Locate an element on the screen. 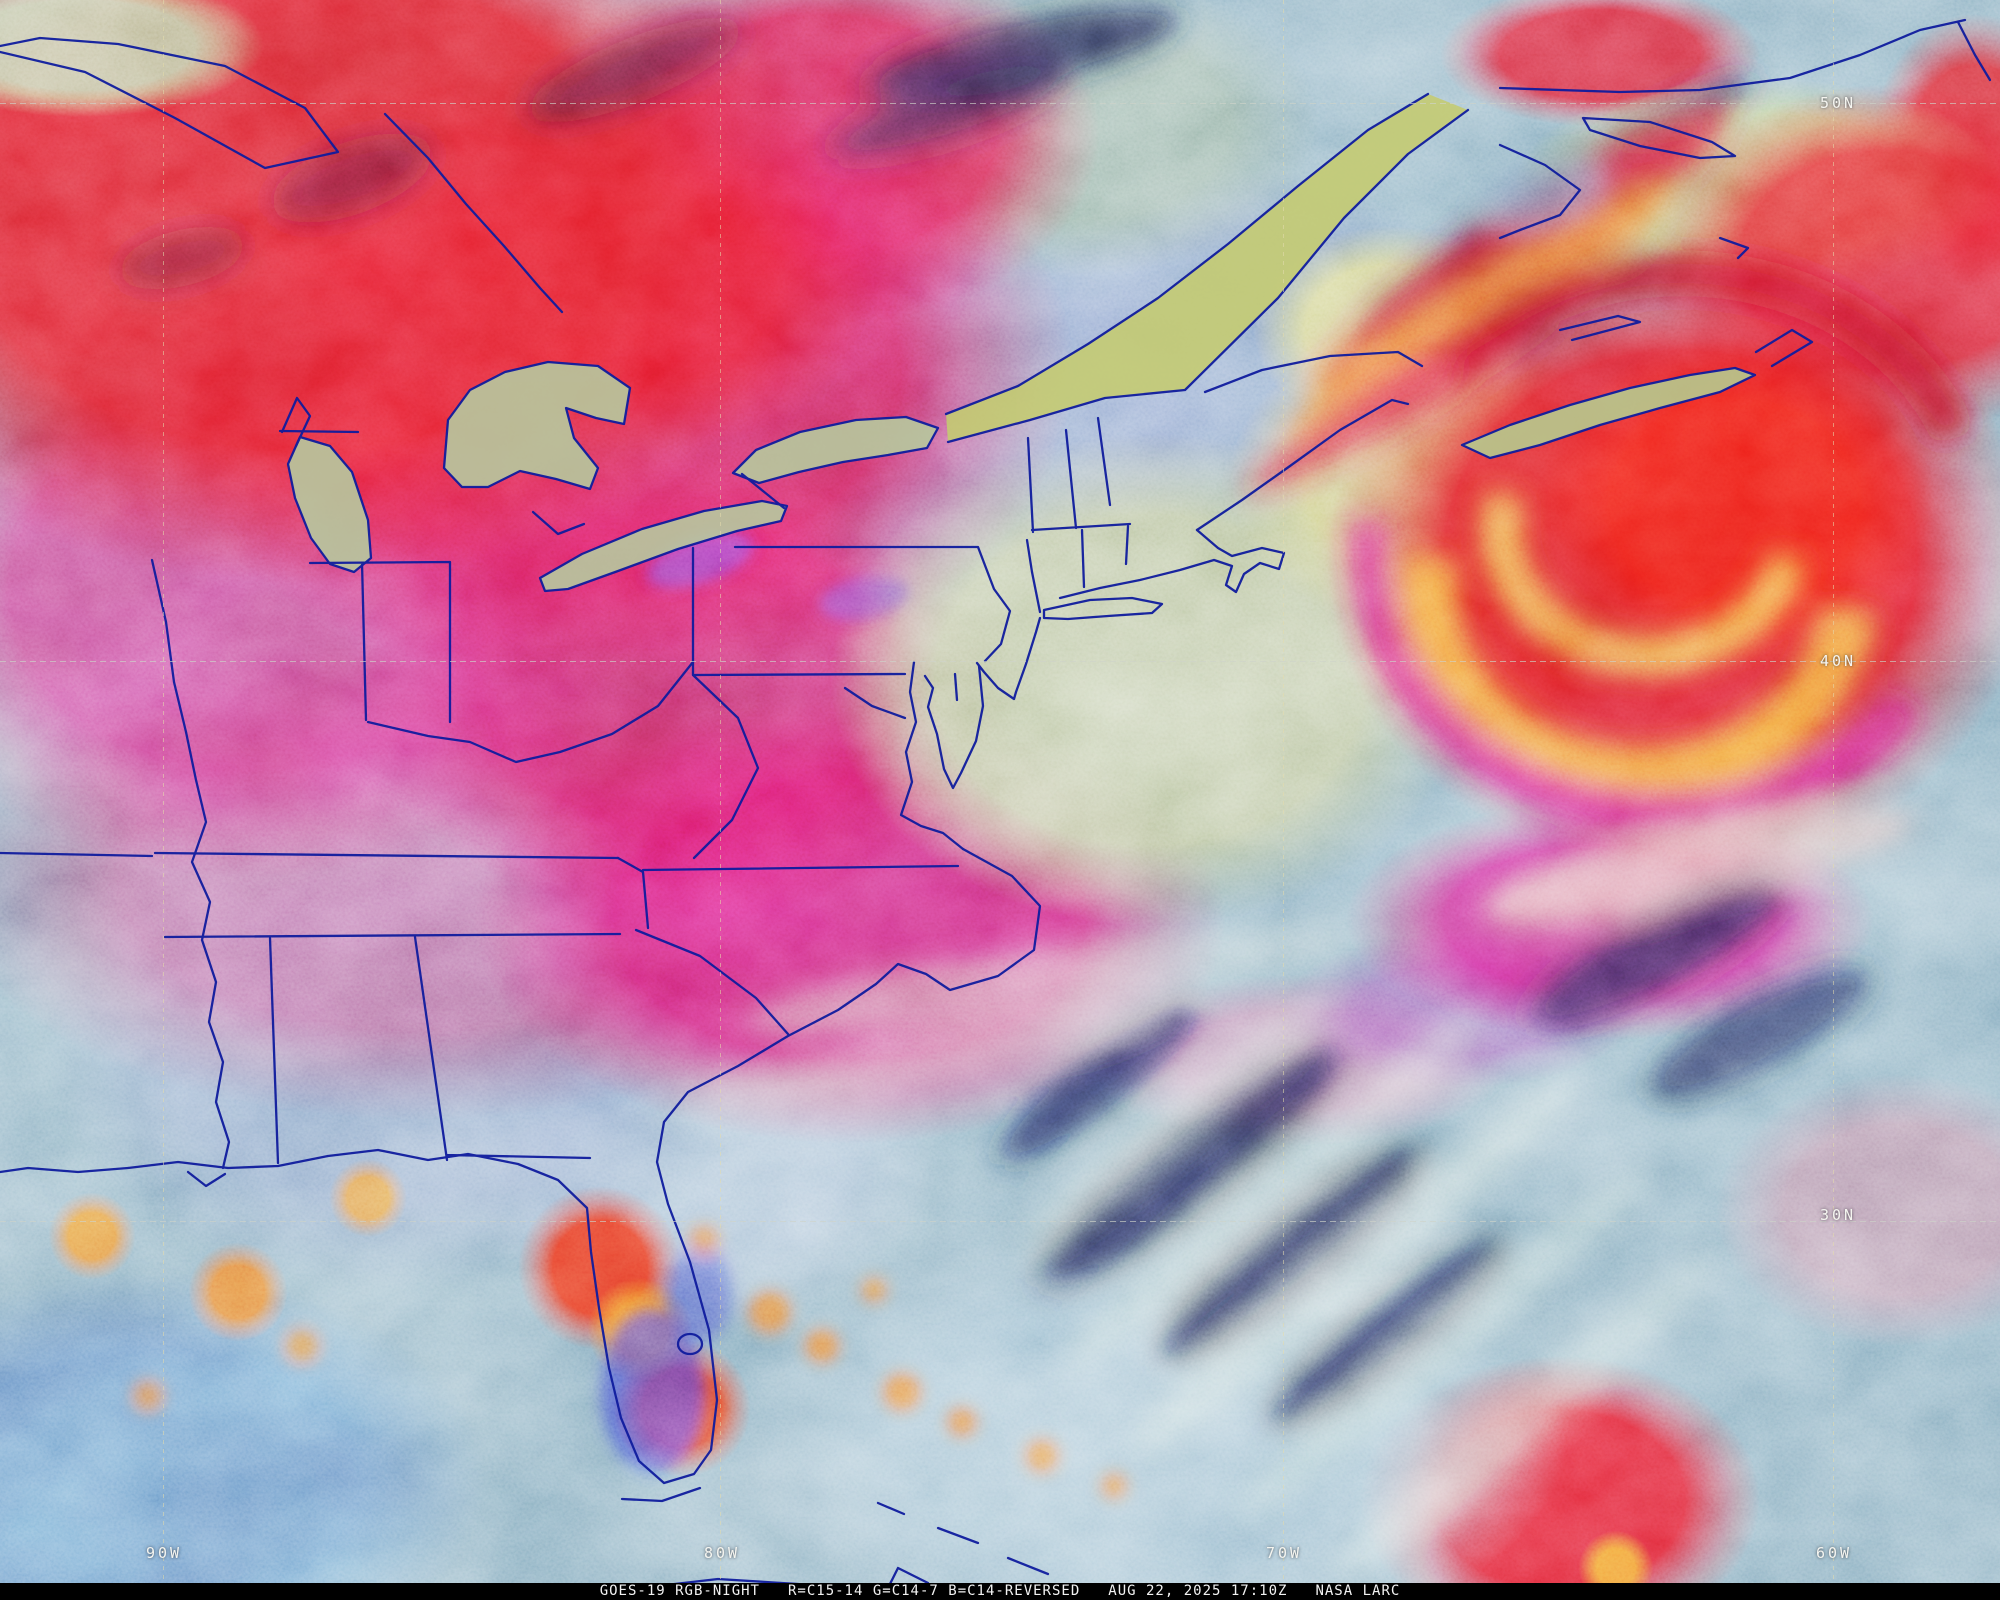 This screenshot has width=2000, height=1600. status-product: GOES-19 RGB-NIGHT is located at coordinates (679, 1591).